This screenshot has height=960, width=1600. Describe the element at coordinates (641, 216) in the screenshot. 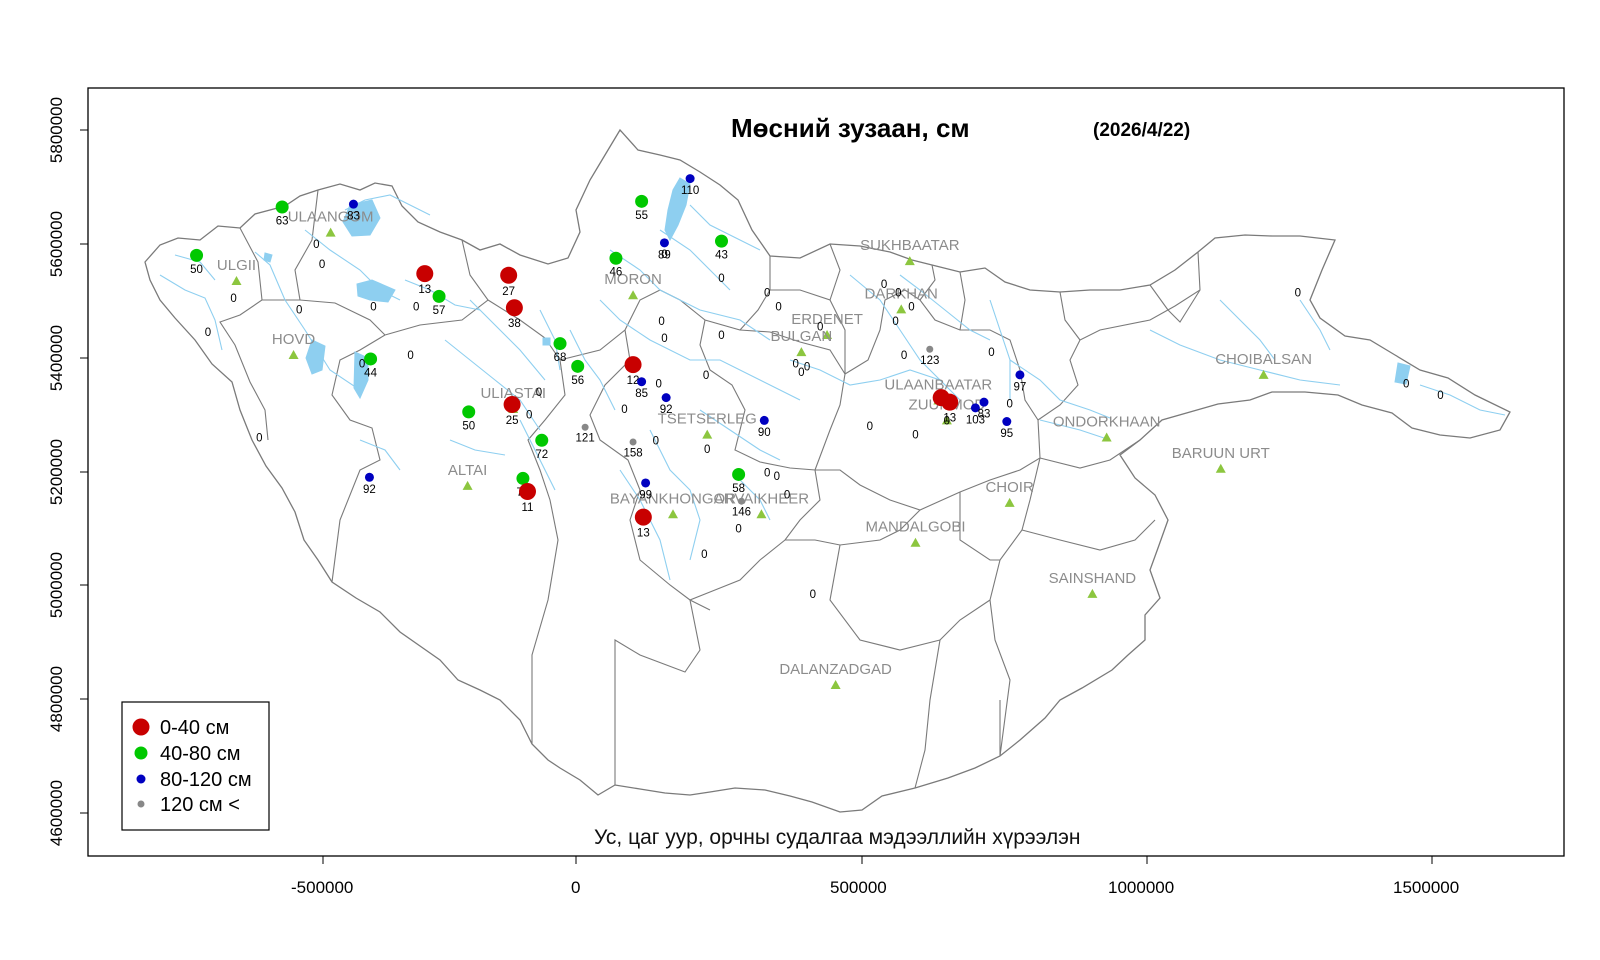

I see `station-value-label: 55` at that location.